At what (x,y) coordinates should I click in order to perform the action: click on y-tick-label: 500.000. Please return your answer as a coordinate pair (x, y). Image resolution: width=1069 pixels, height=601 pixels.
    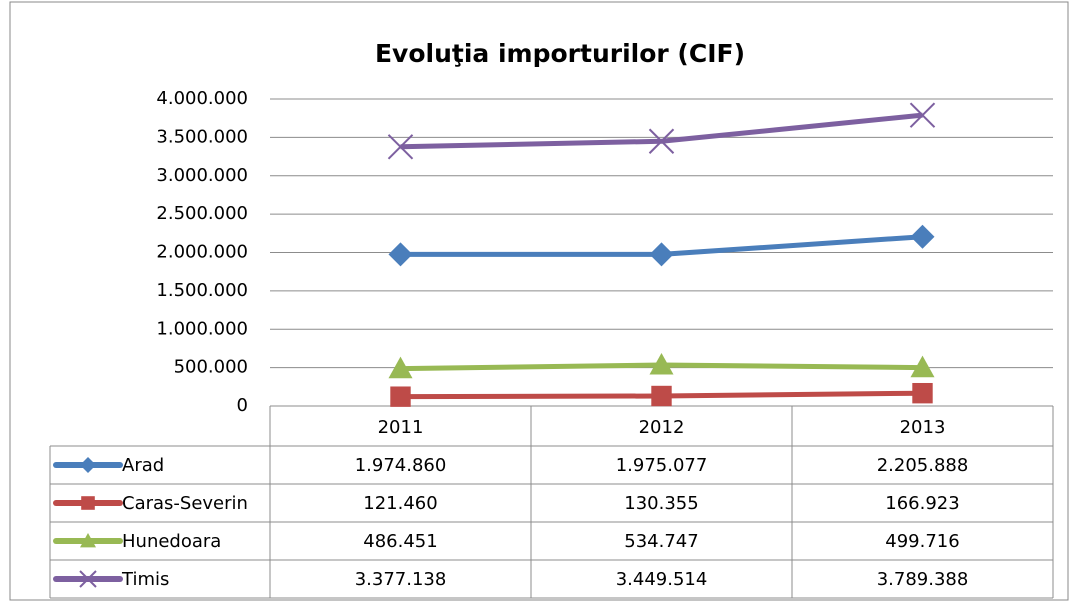
    Looking at the image, I should click on (211, 367).